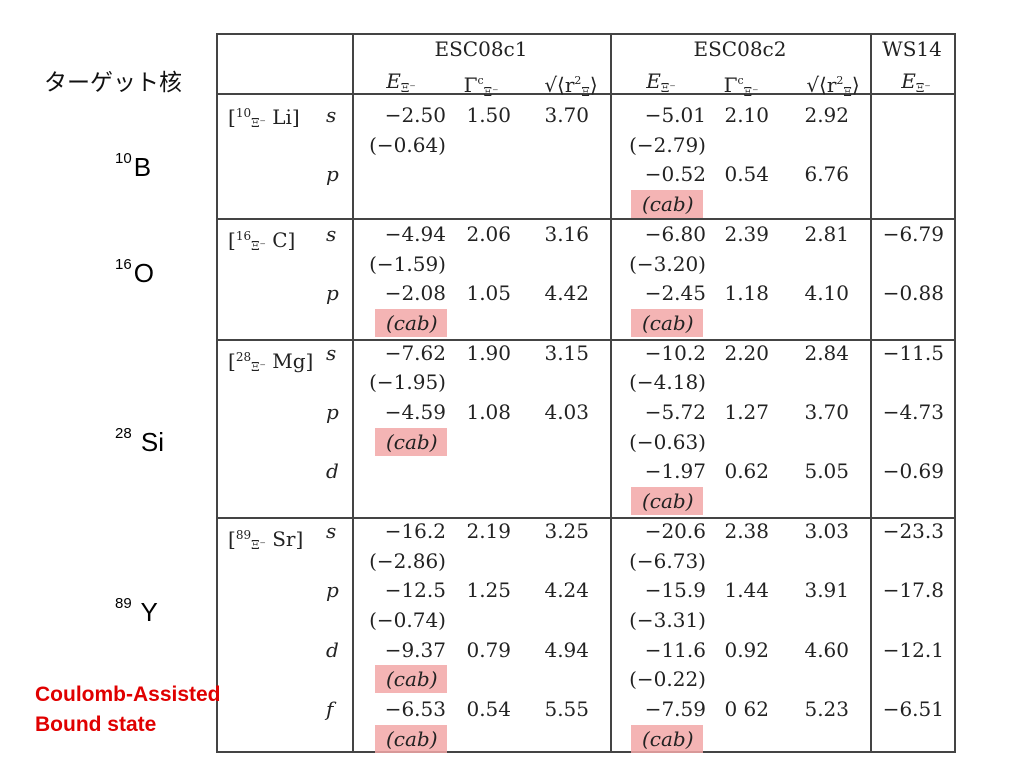  What do you see at coordinates (746, 174) in the screenshot?
I see `esc08c2-gamma: 0.54` at bounding box center [746, 174].